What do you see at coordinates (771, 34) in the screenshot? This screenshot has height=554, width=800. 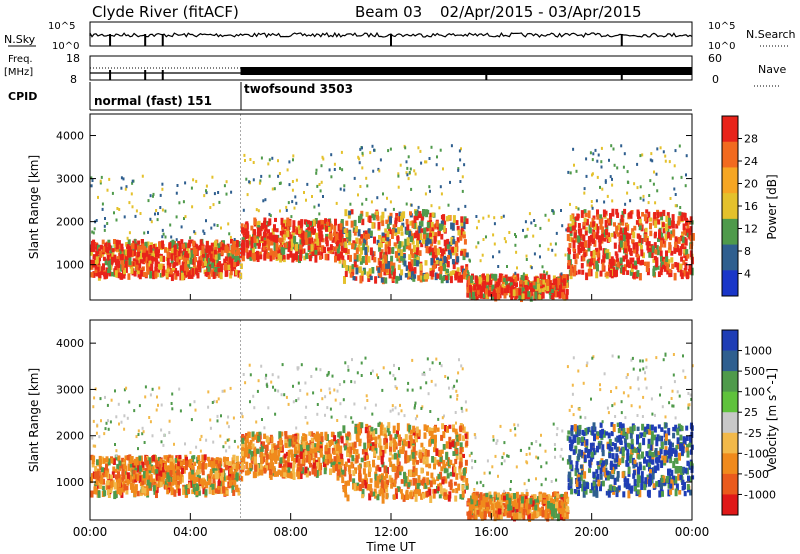 I see `nsearch-label: N.Search` at bounding box center [771, 34].